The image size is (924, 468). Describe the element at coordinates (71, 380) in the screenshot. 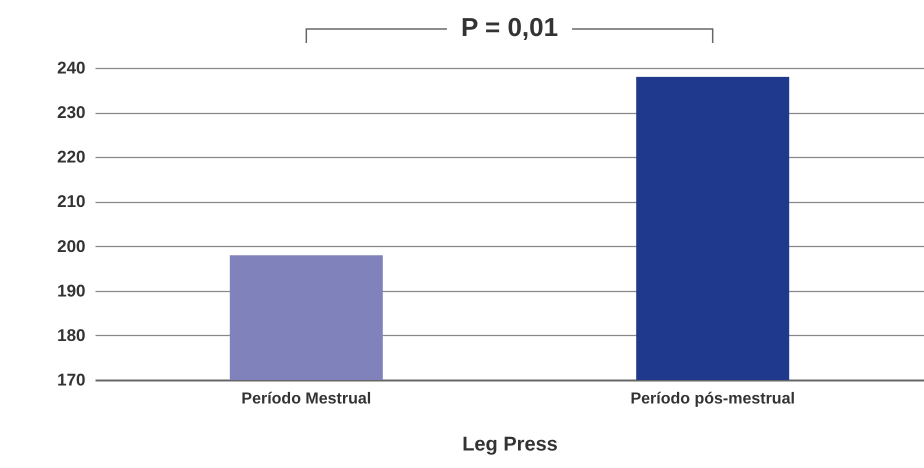

I see `y-tick-label: 170` at that location.